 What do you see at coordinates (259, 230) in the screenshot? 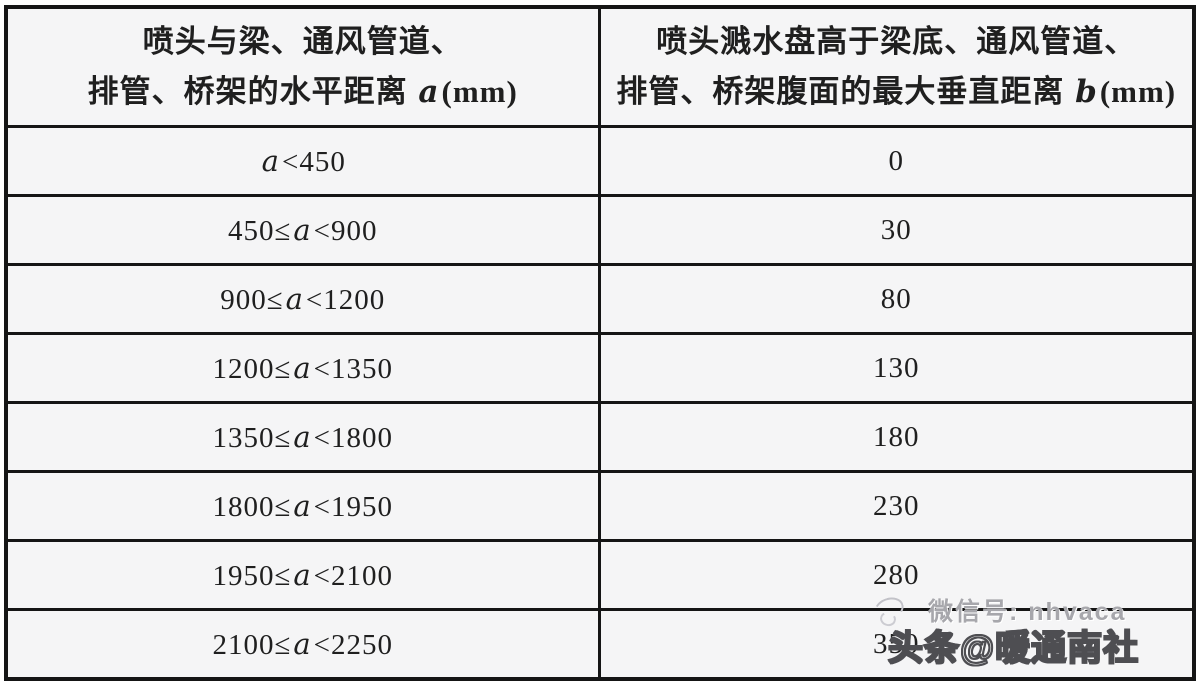
I see `range-prefix: 450≤` at bounding box center [259, 230].